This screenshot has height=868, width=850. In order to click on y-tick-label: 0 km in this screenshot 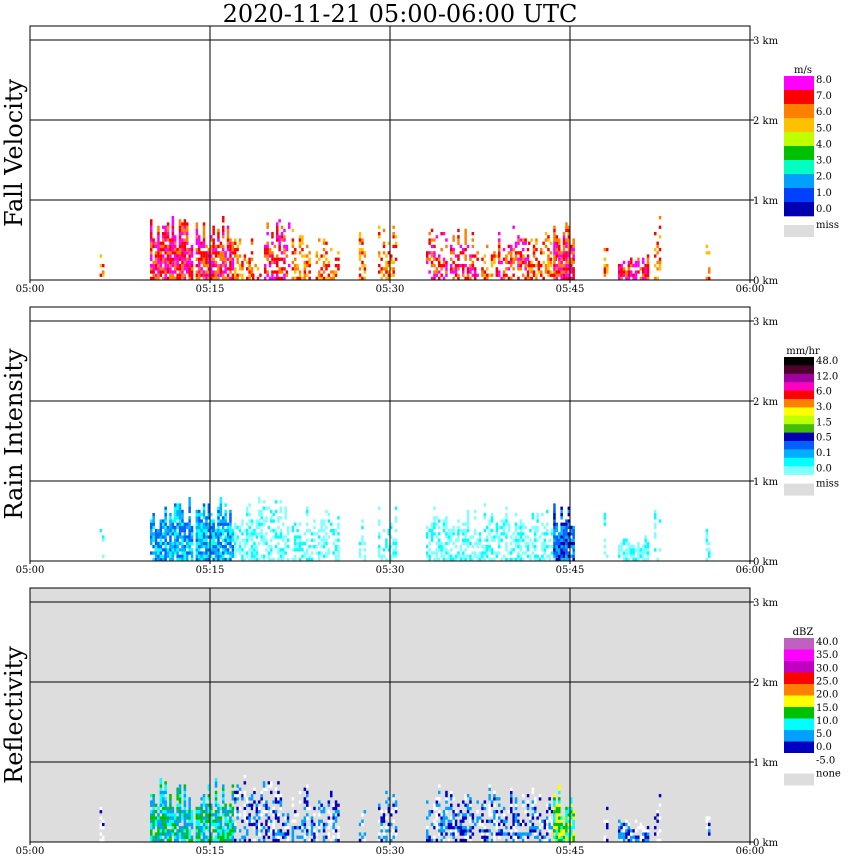, I will do `click(766, 281)`.